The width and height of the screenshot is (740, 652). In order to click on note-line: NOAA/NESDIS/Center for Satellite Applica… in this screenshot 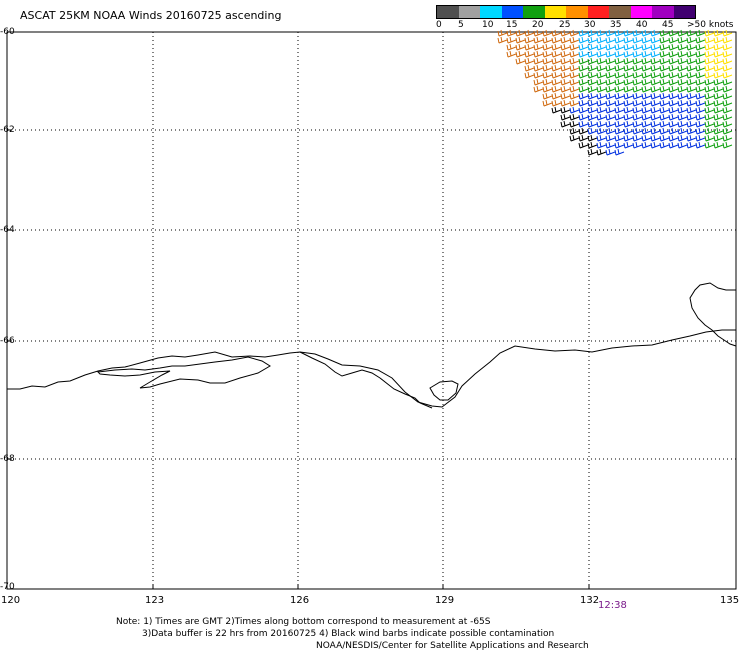, I will do `click(452, 646)`.